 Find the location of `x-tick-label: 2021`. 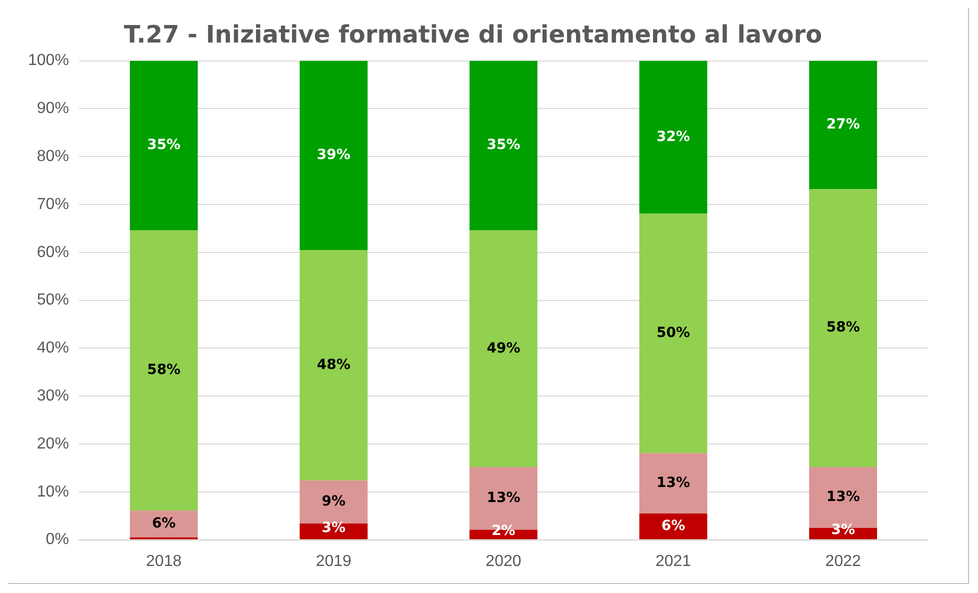

x-tick-label: 2021 is located at coordinates (673, 561).